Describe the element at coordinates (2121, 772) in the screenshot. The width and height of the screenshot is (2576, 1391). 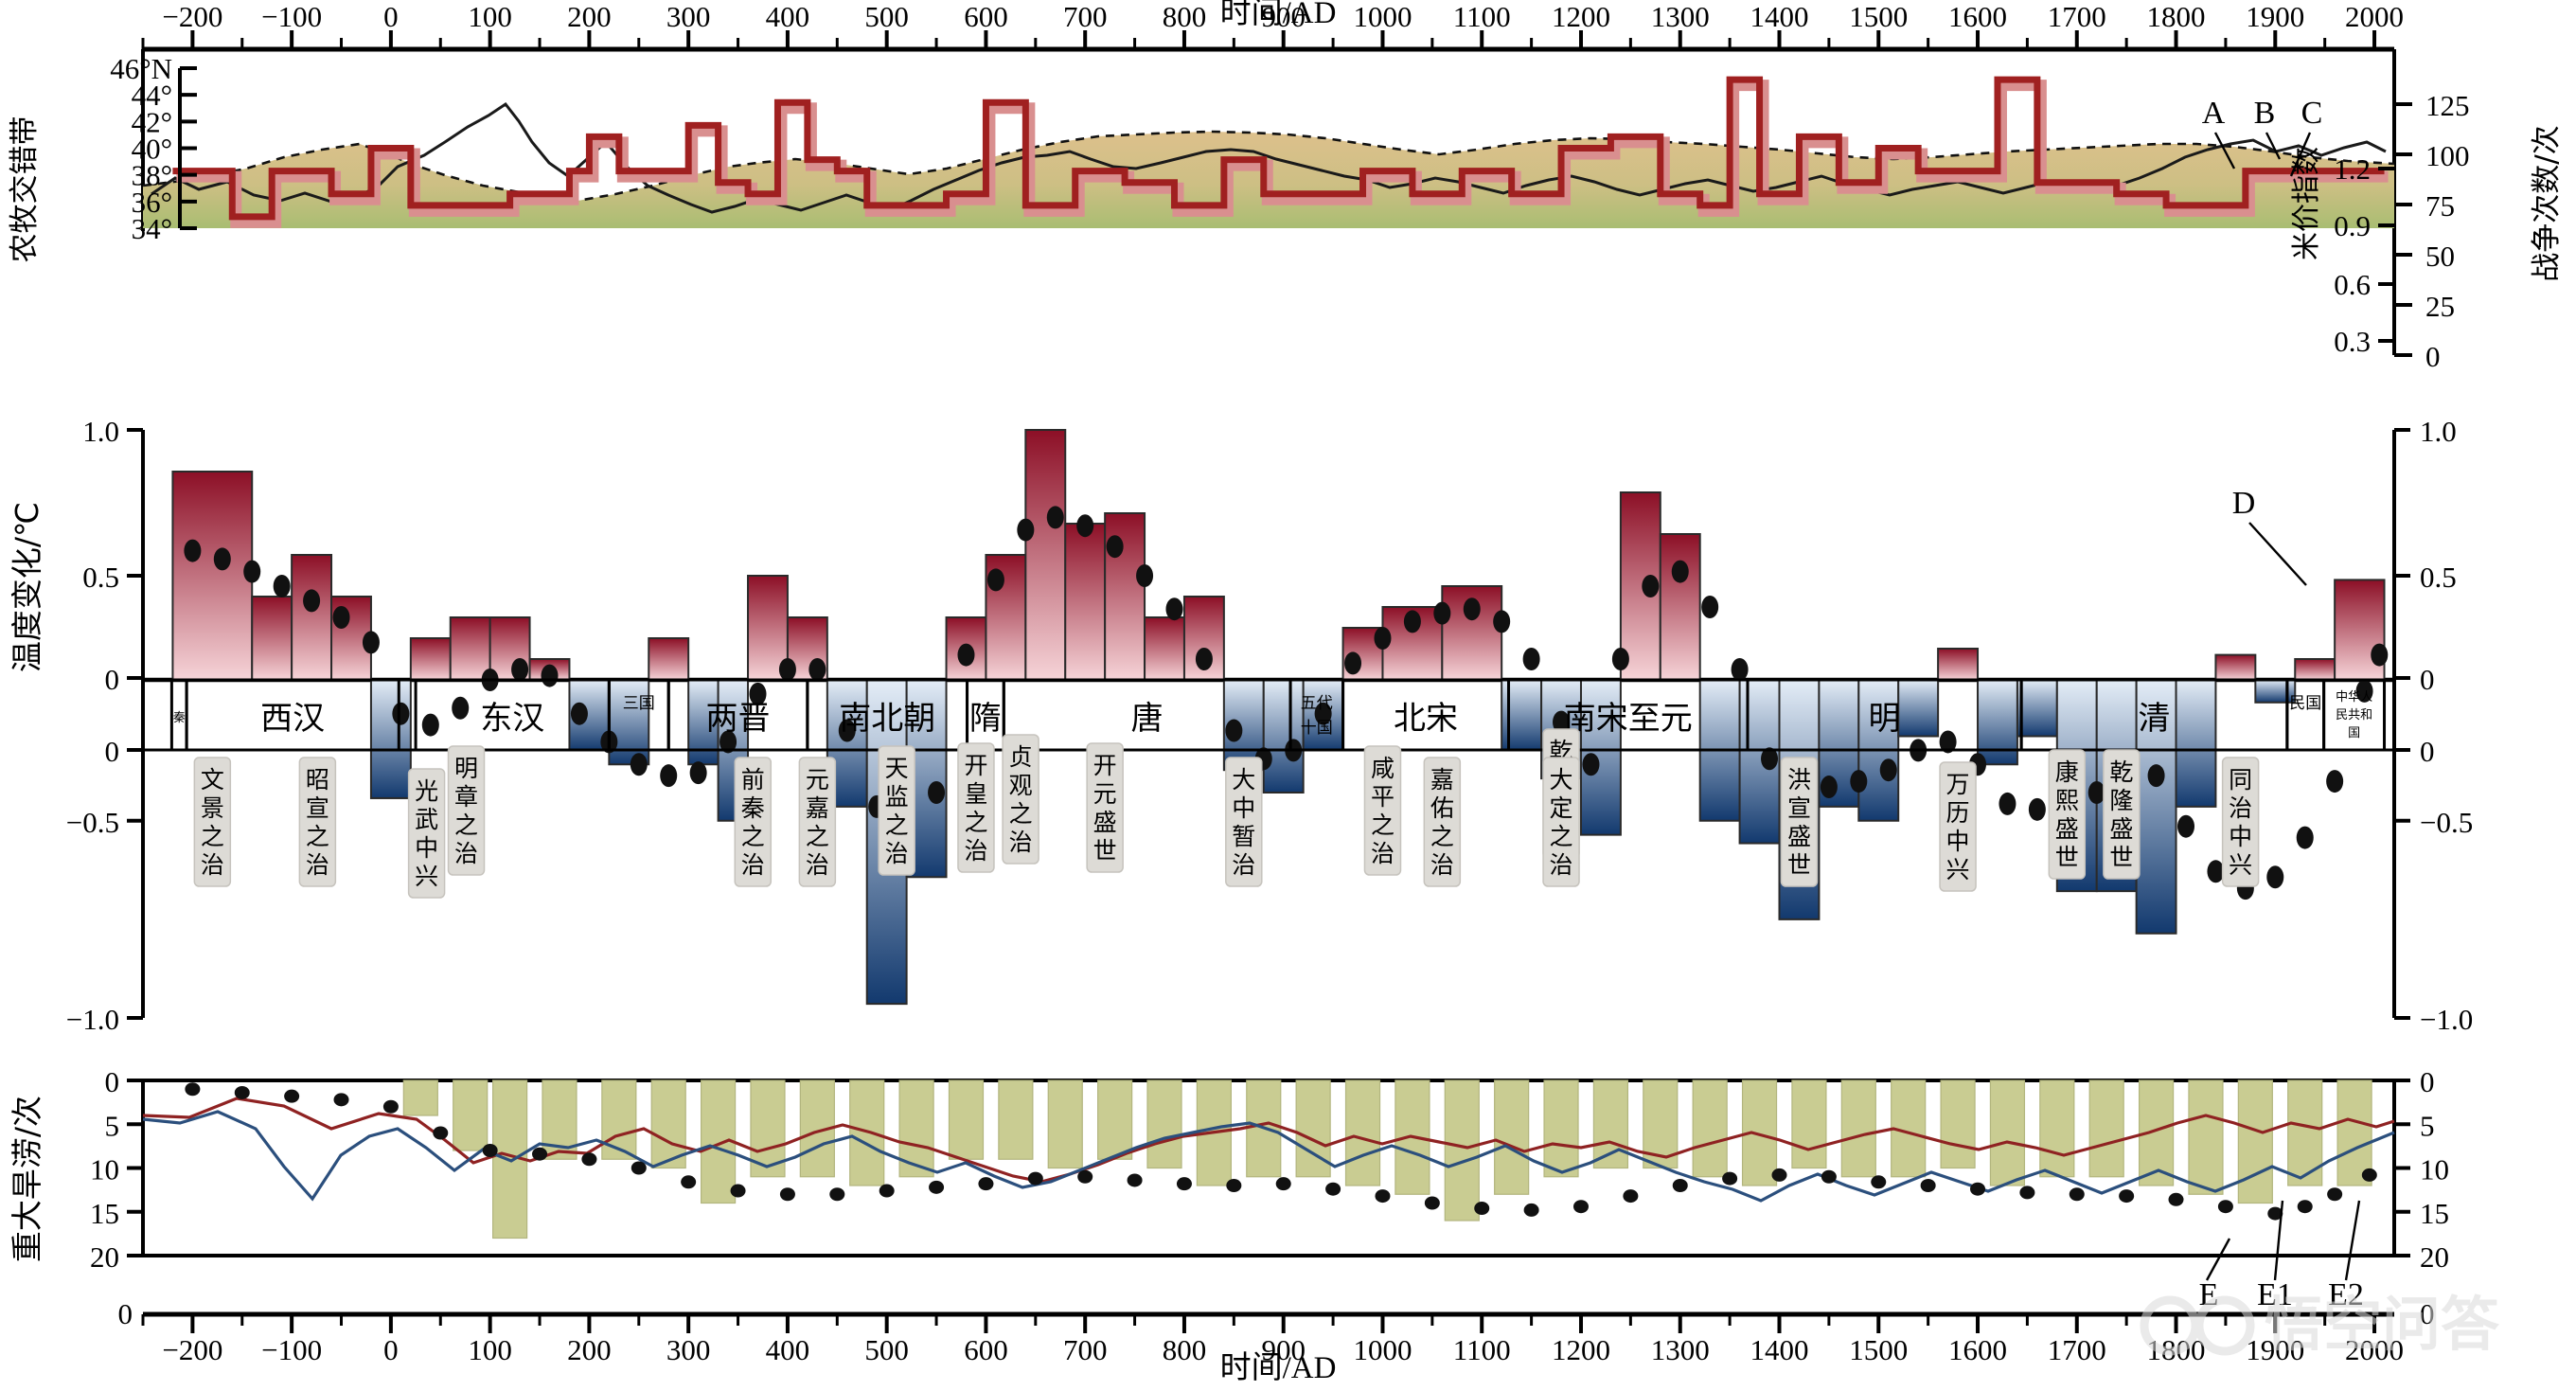
I see `era-label-char: 乾` at that location.